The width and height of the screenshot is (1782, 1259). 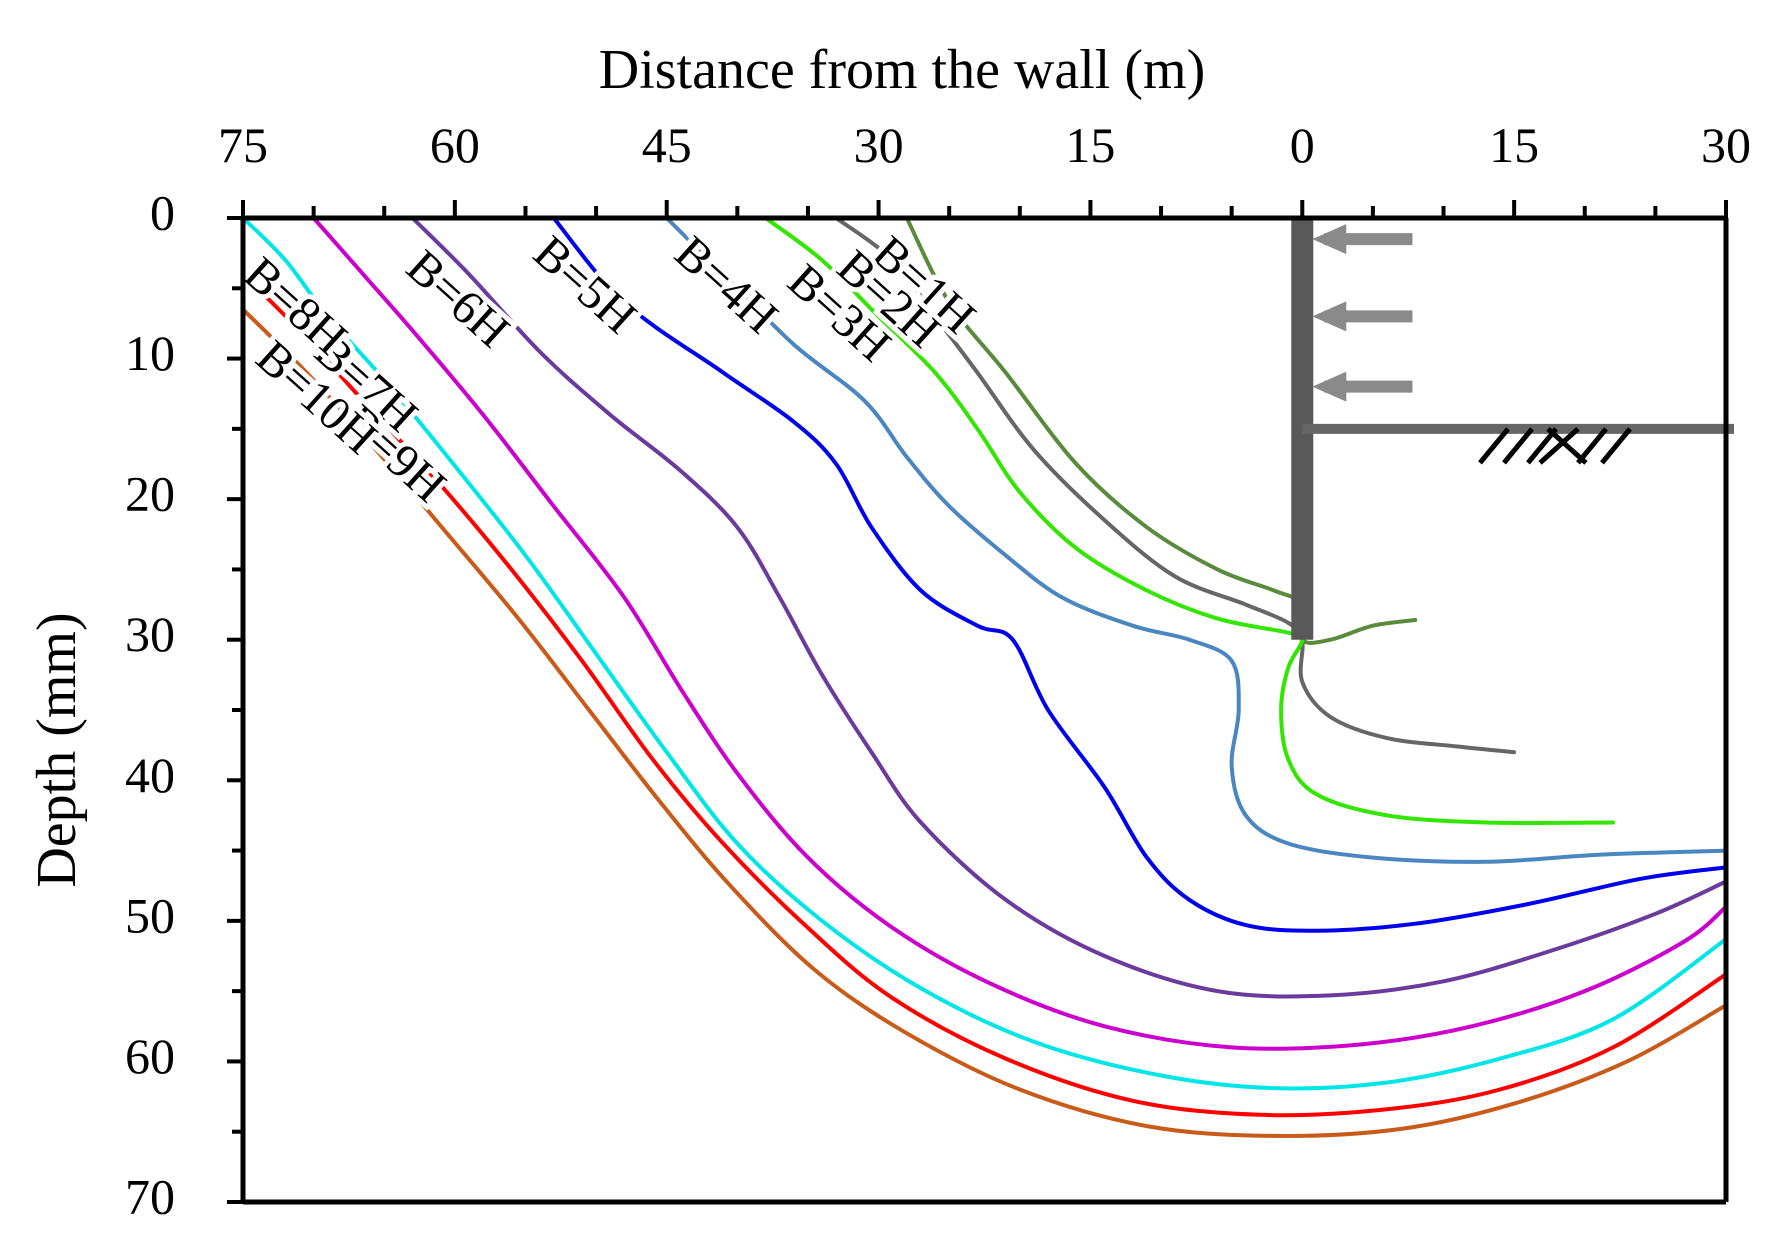 What do you see at coordinates (585, 285) in the screenshot?
I see `series-label-5: B=5H` at bounding box center [585, 285].